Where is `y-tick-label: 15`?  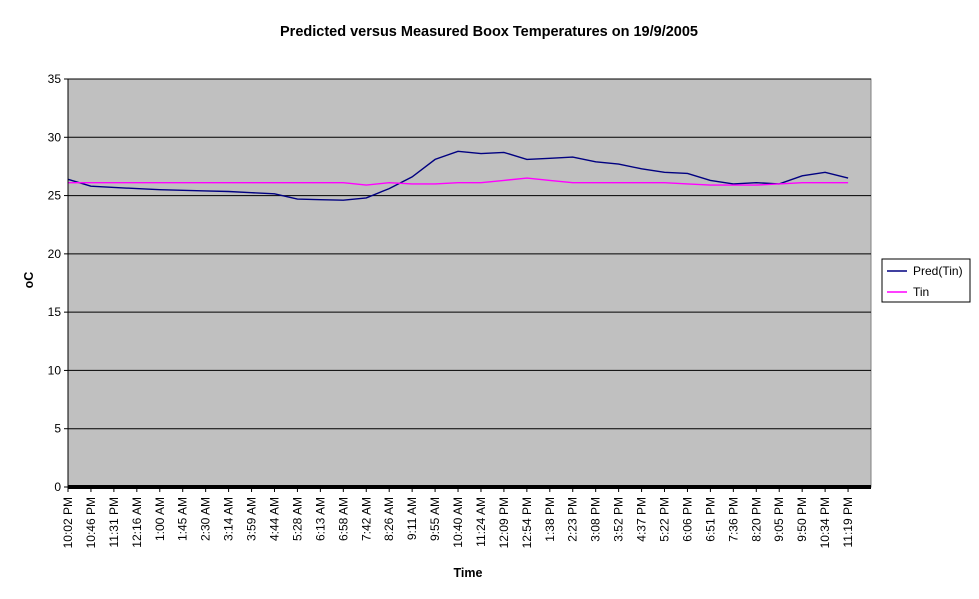
y-tick-label: 15 is located at coordinates (55, 312).